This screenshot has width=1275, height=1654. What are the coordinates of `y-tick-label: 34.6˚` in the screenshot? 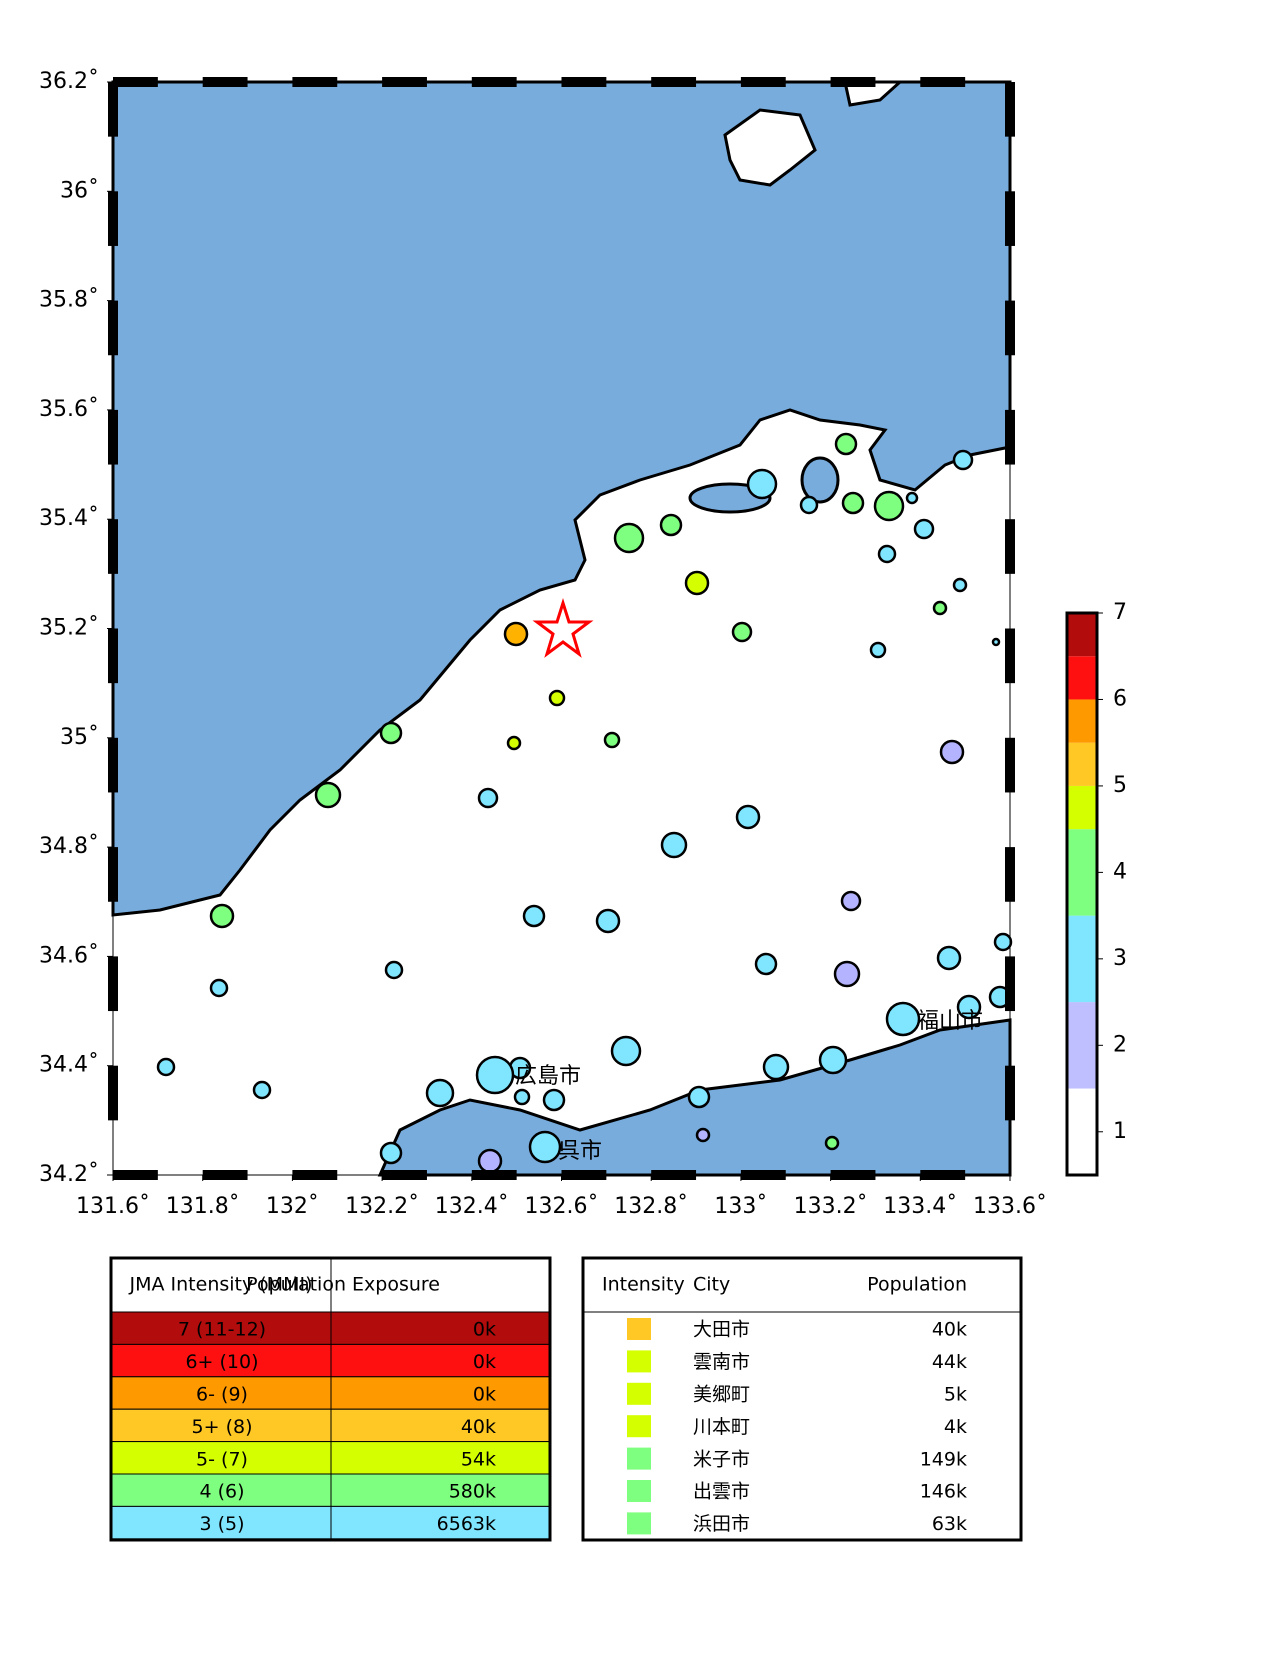 It's located at (69, 955).